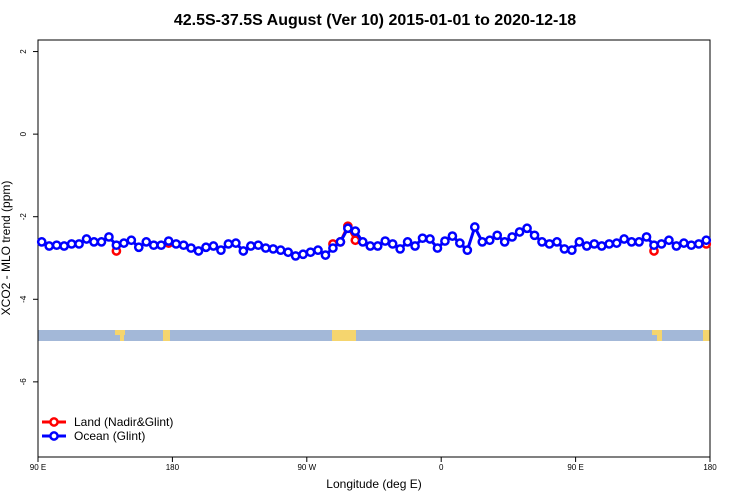  What do you see at coordinates (109, 436) in the screenshot?
I see `legend-label: Ocean (Glint)` at bounding box center [109, 436].